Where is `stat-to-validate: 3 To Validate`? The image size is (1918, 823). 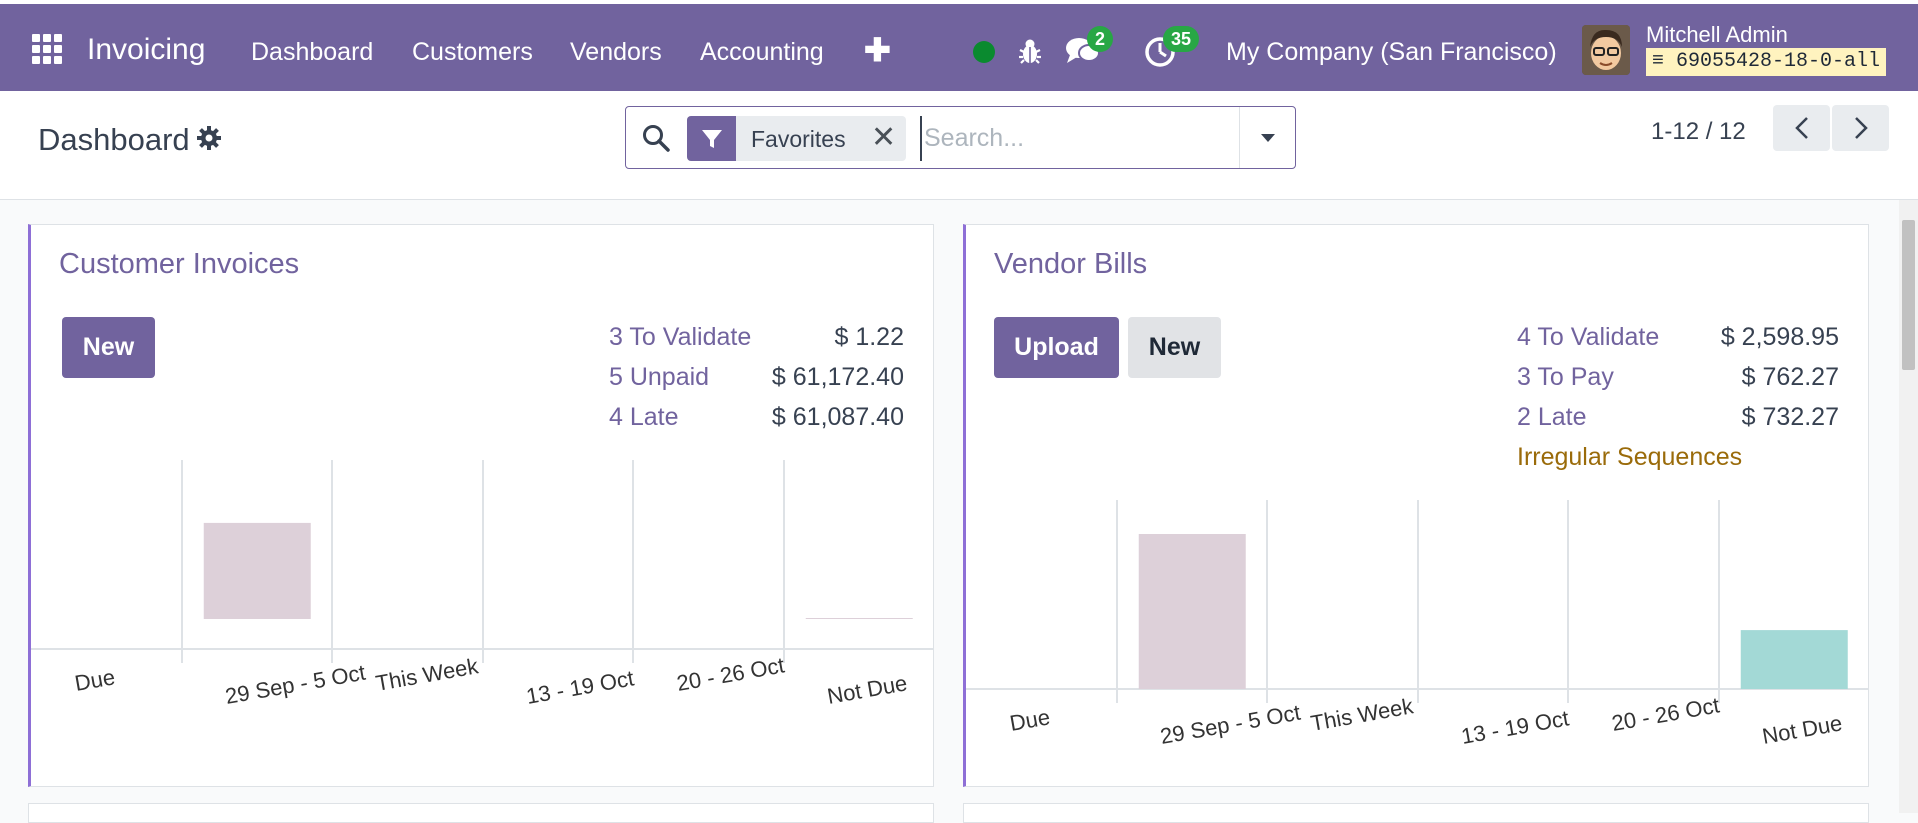 stat-to-validate: 3 To Validate is located at coordinates (680, 337).